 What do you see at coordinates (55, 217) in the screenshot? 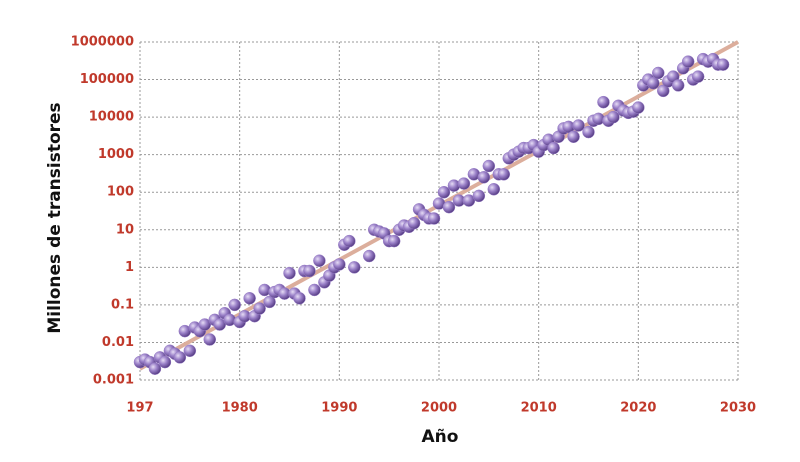
I see `y-axis-title: Millones de transistores` at bounding box center [55, 217].